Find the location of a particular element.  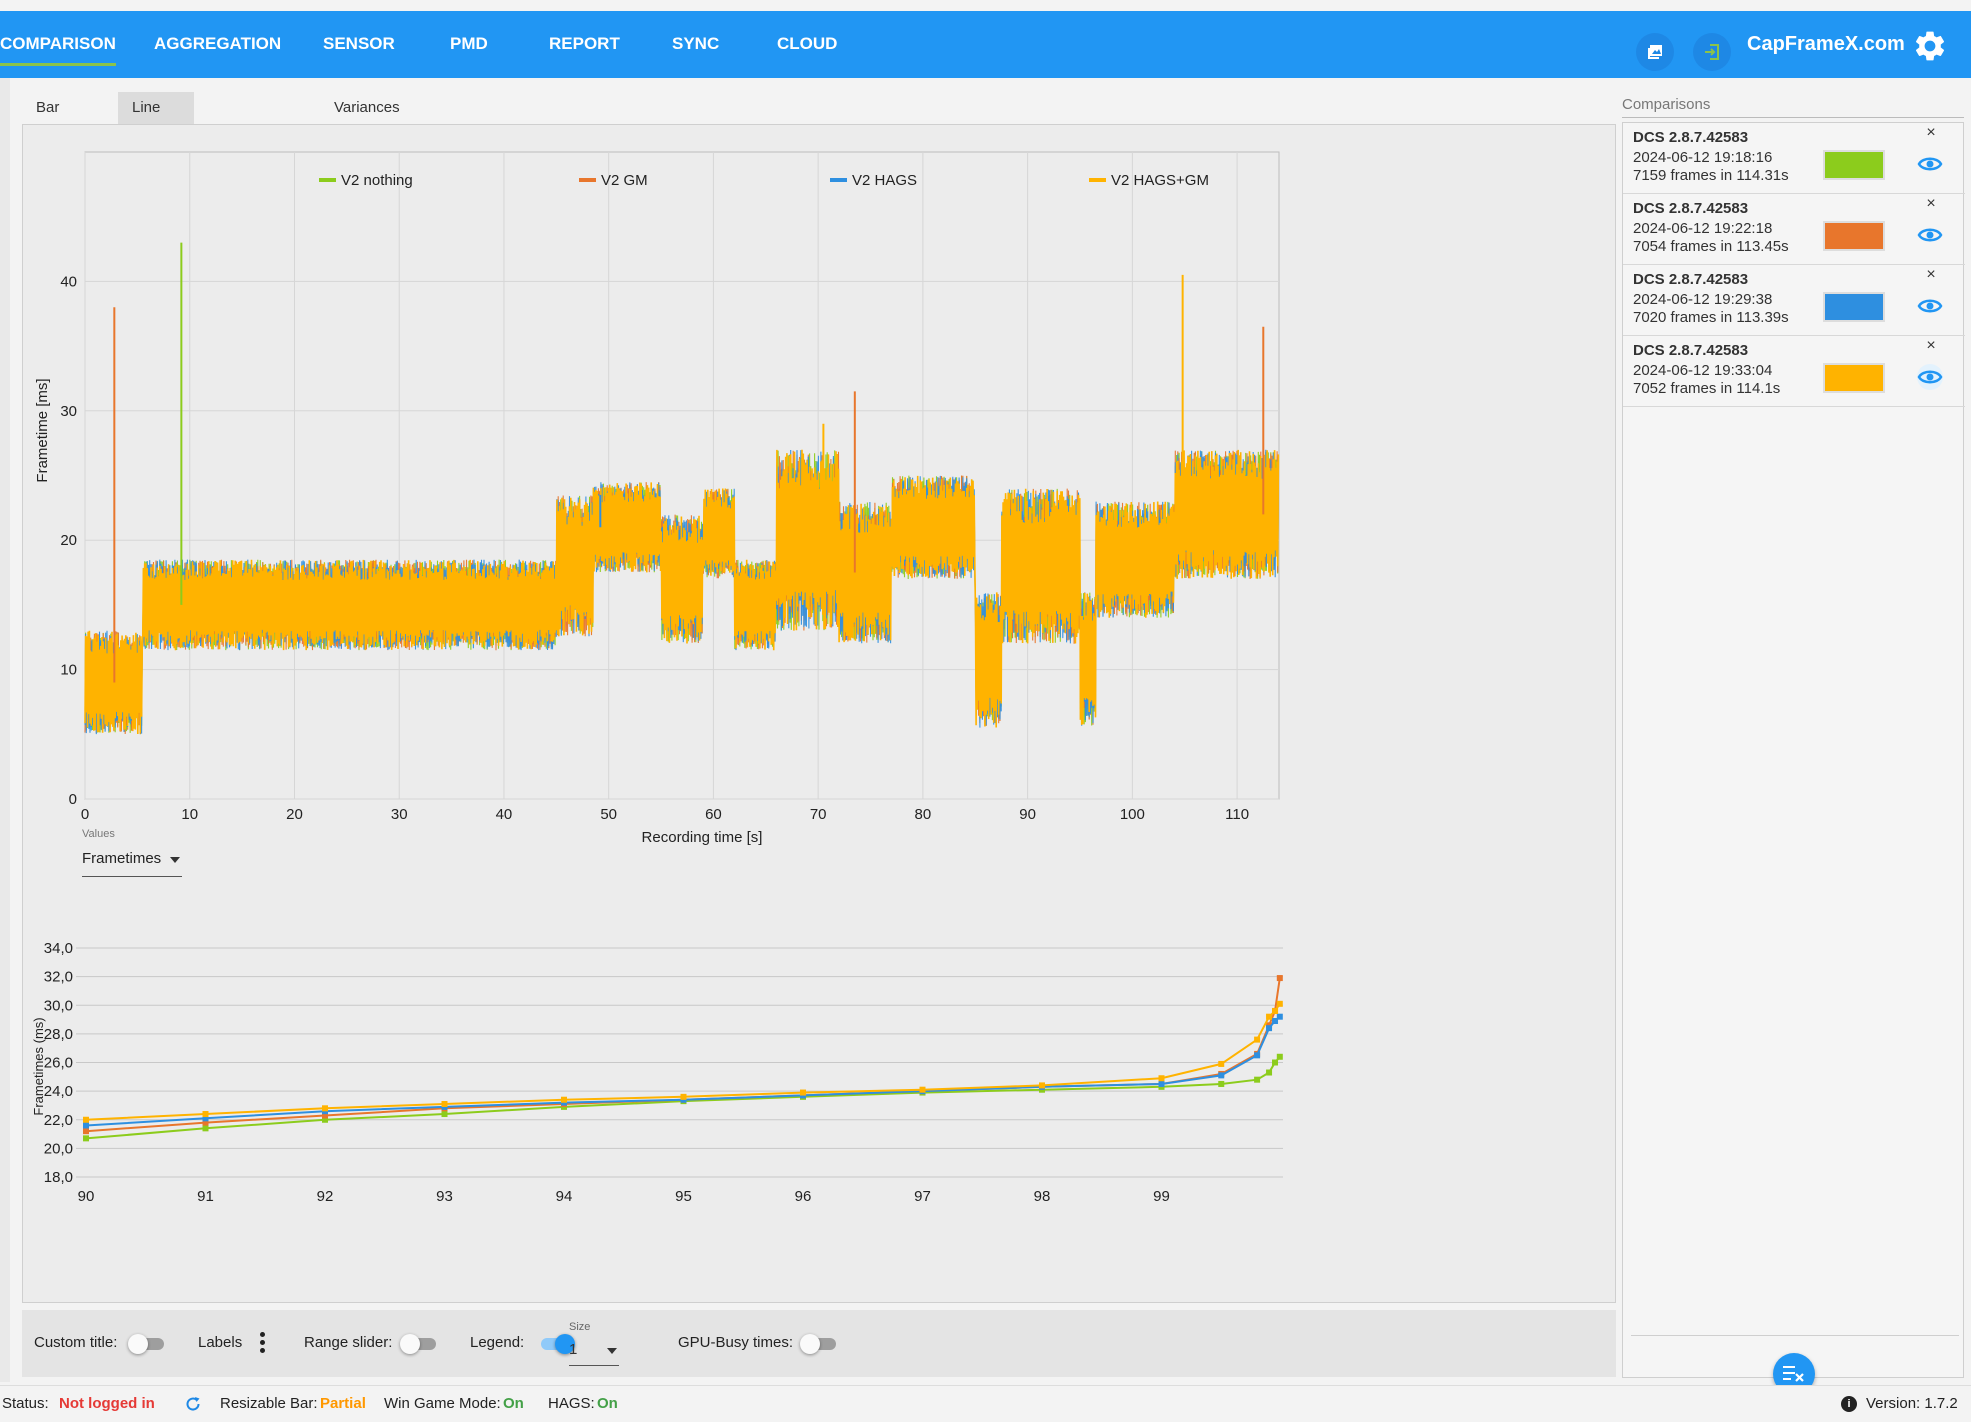

login-button is located at coordinates (1712, 52).